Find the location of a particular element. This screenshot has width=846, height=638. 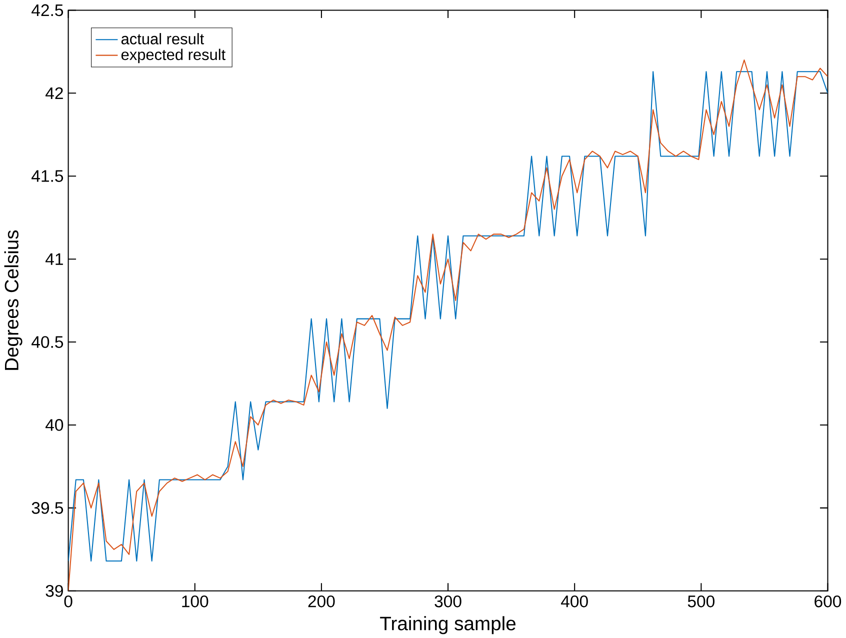

y-tick-label: 39 is located at coordinates (54, 590).